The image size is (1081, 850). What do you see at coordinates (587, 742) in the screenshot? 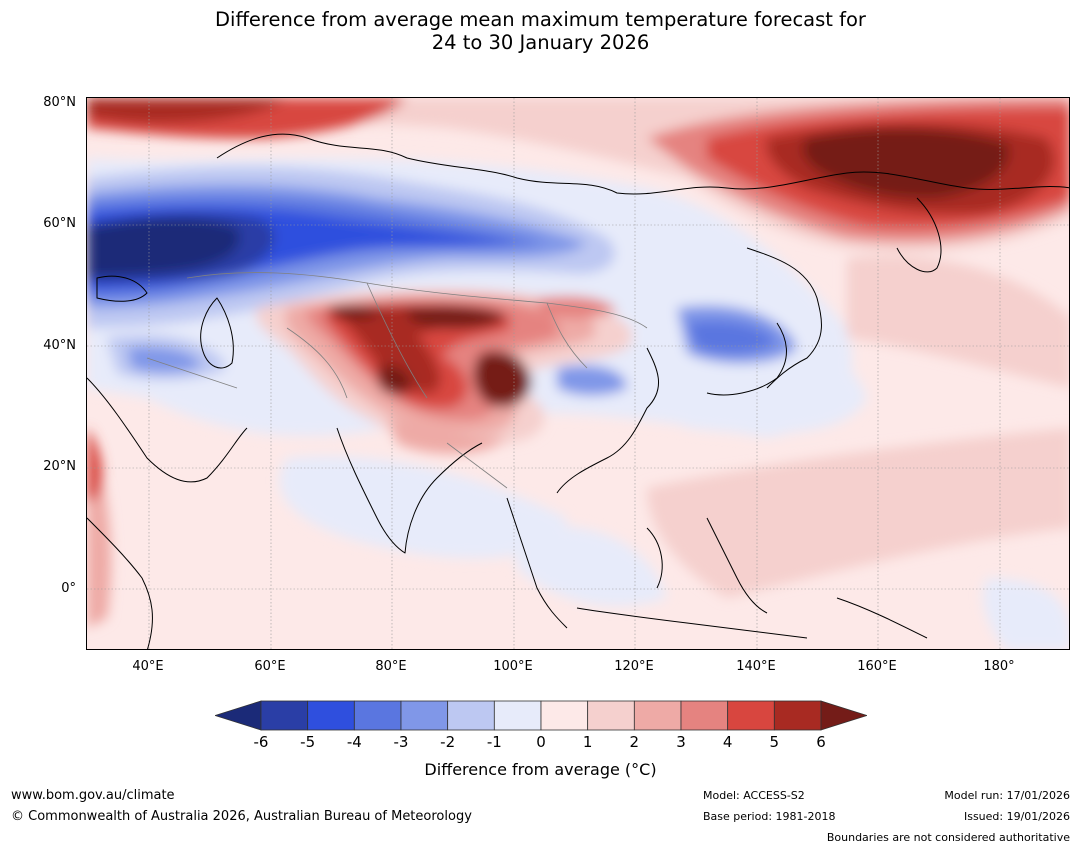
I see `colorbar-tick: 1` at bounding box center [587, 742].